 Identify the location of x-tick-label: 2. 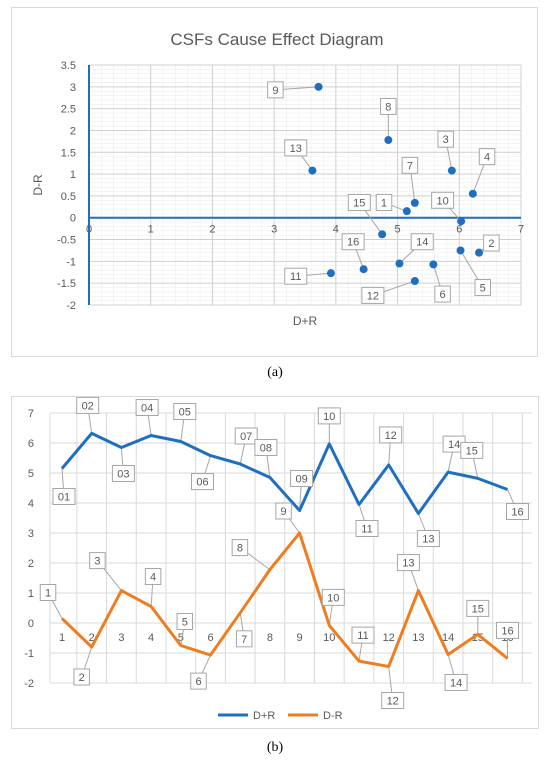
(212, 230).